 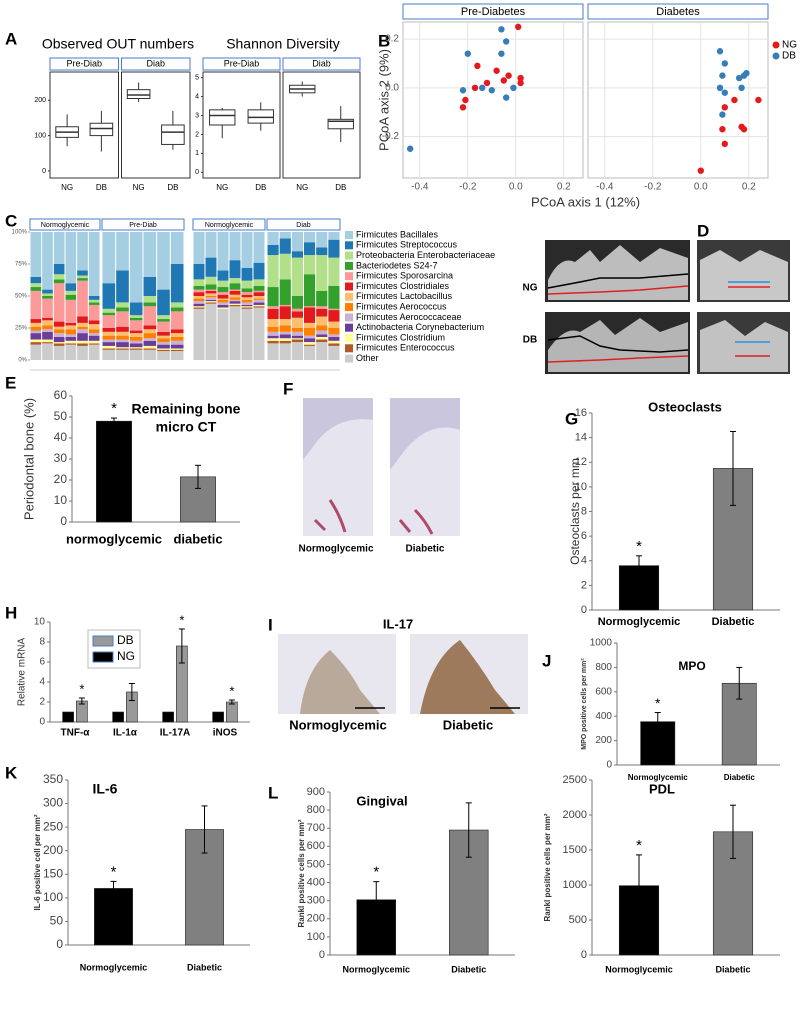 What do you see at coordinates (53, 803) in the screenshot?
I see `y-tick-label: 300` at bounding box center [53, 803].